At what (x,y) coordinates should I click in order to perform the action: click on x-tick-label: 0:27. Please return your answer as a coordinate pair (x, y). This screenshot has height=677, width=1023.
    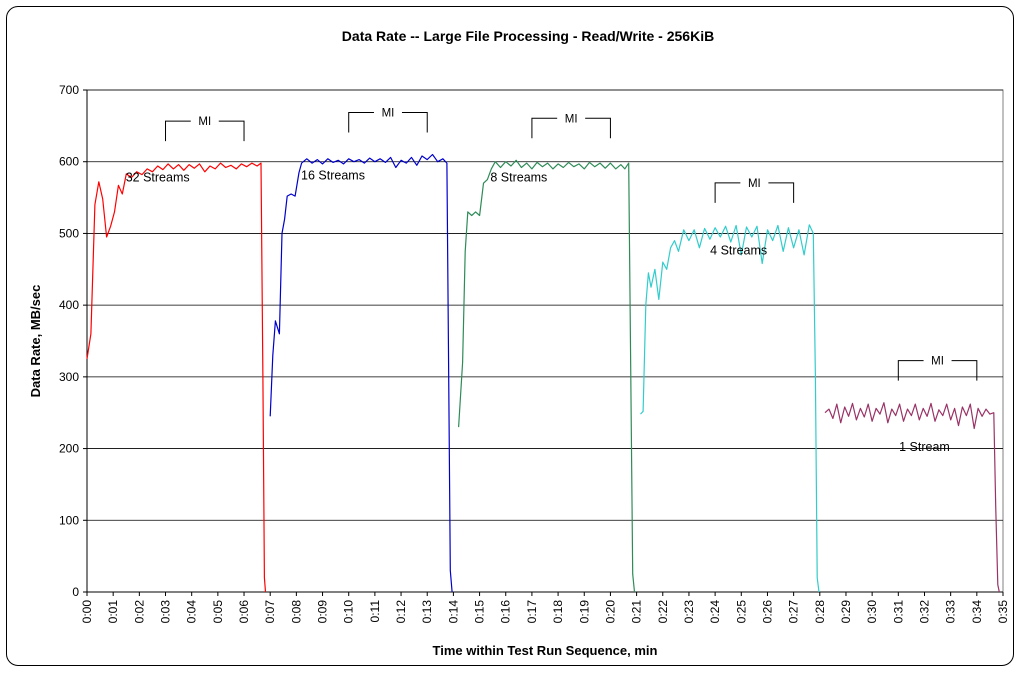
    Looking at the image, I should click on (794, 612).